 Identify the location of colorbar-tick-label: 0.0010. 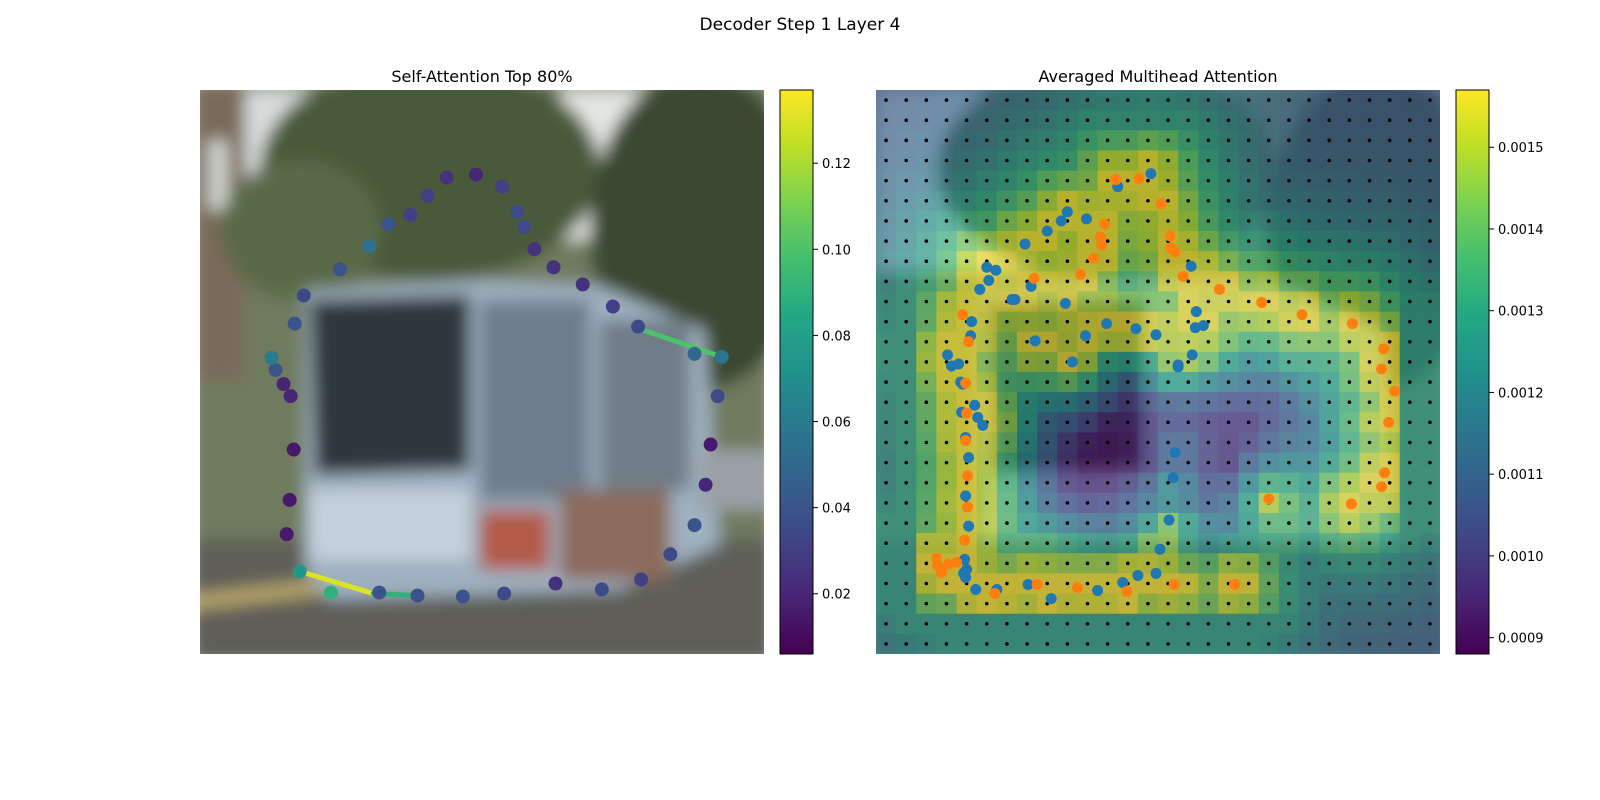
(1521, 557).